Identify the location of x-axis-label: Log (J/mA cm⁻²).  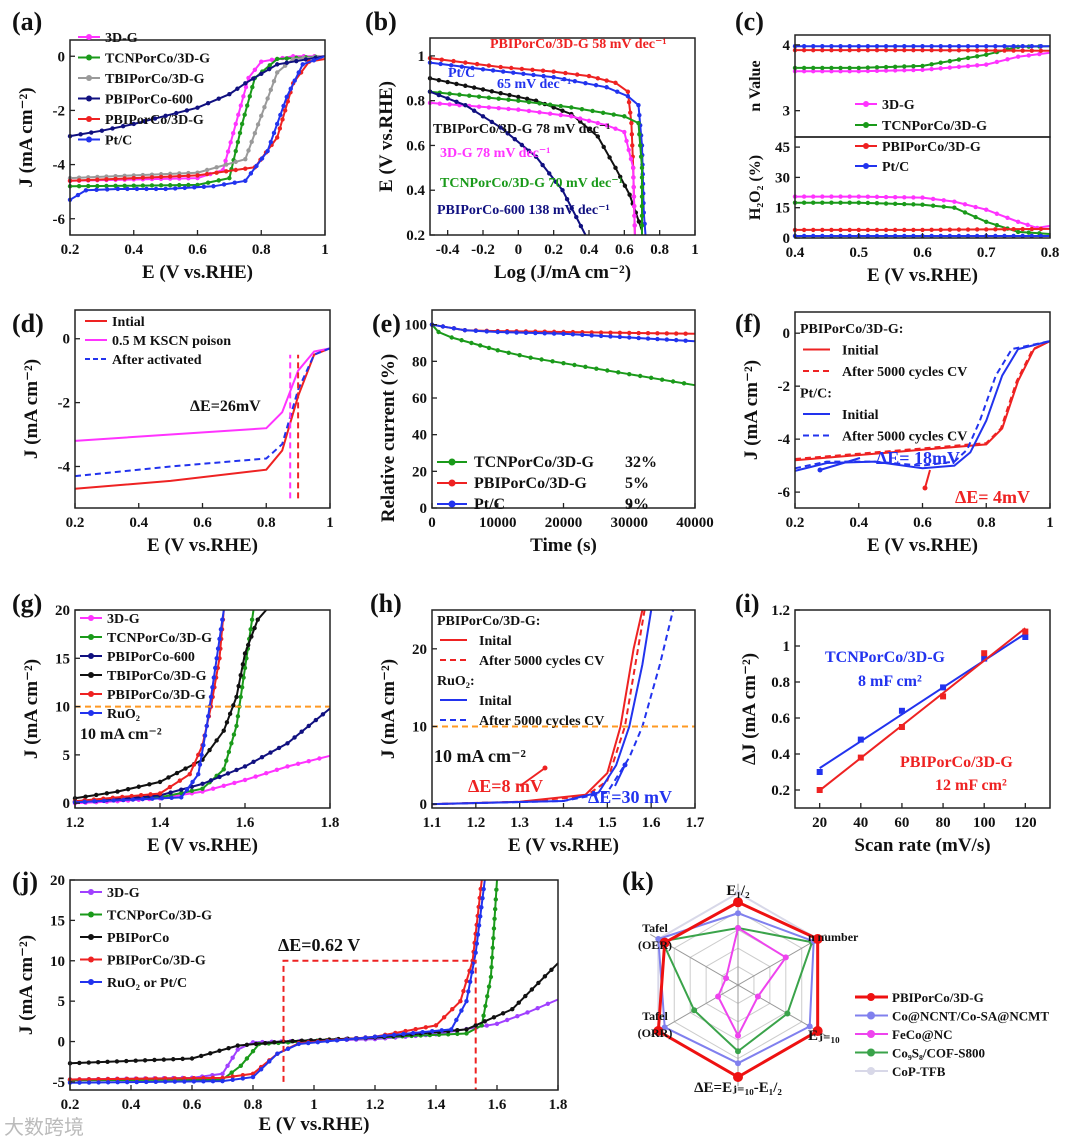
(562, 272).